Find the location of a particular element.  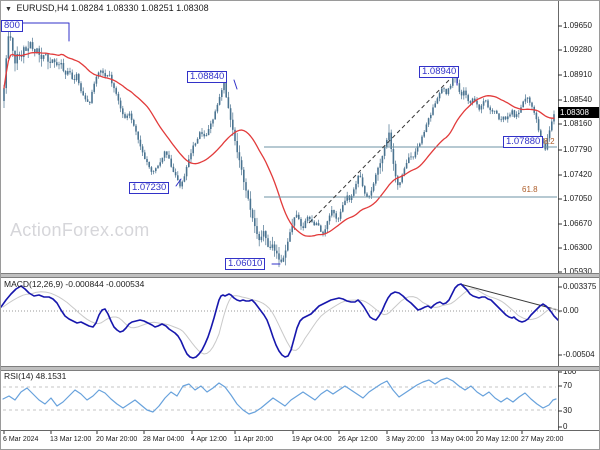

rsi-axis-label: 100 is located at coordinates (570, 371).